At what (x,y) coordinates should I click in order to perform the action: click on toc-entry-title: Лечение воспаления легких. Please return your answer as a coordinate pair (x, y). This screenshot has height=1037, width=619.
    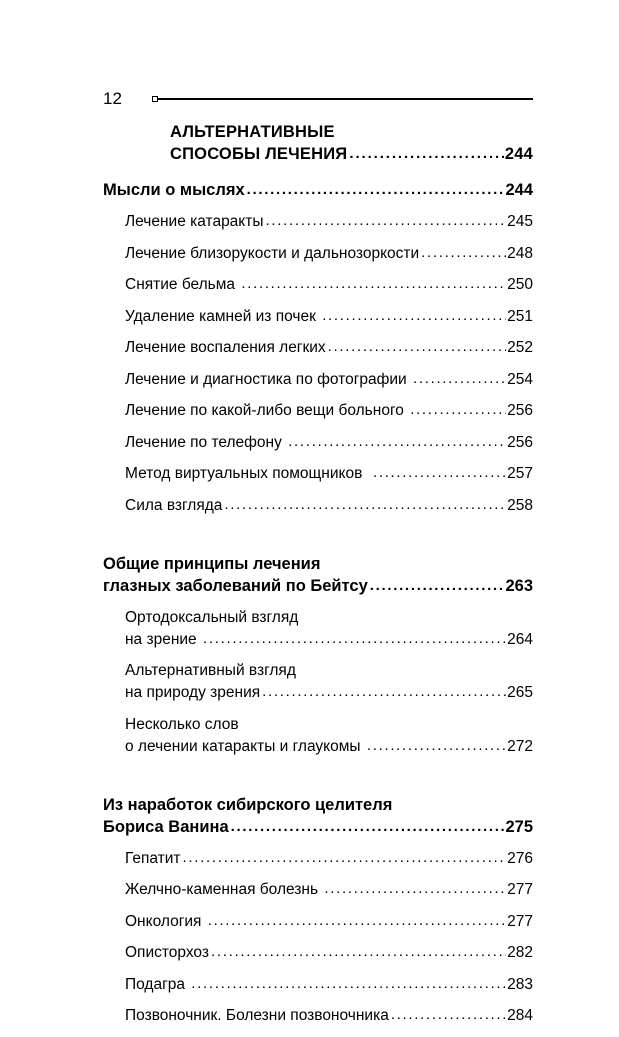
    Looking at the image, I should click on (225, 347).